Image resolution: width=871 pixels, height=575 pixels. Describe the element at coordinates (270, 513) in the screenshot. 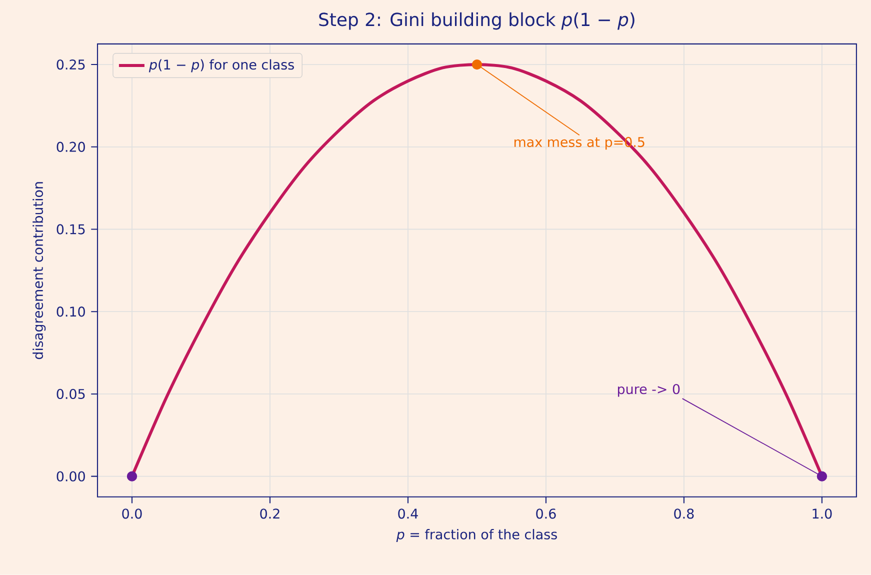

I see `x-tick-label: 0.2` at that location.